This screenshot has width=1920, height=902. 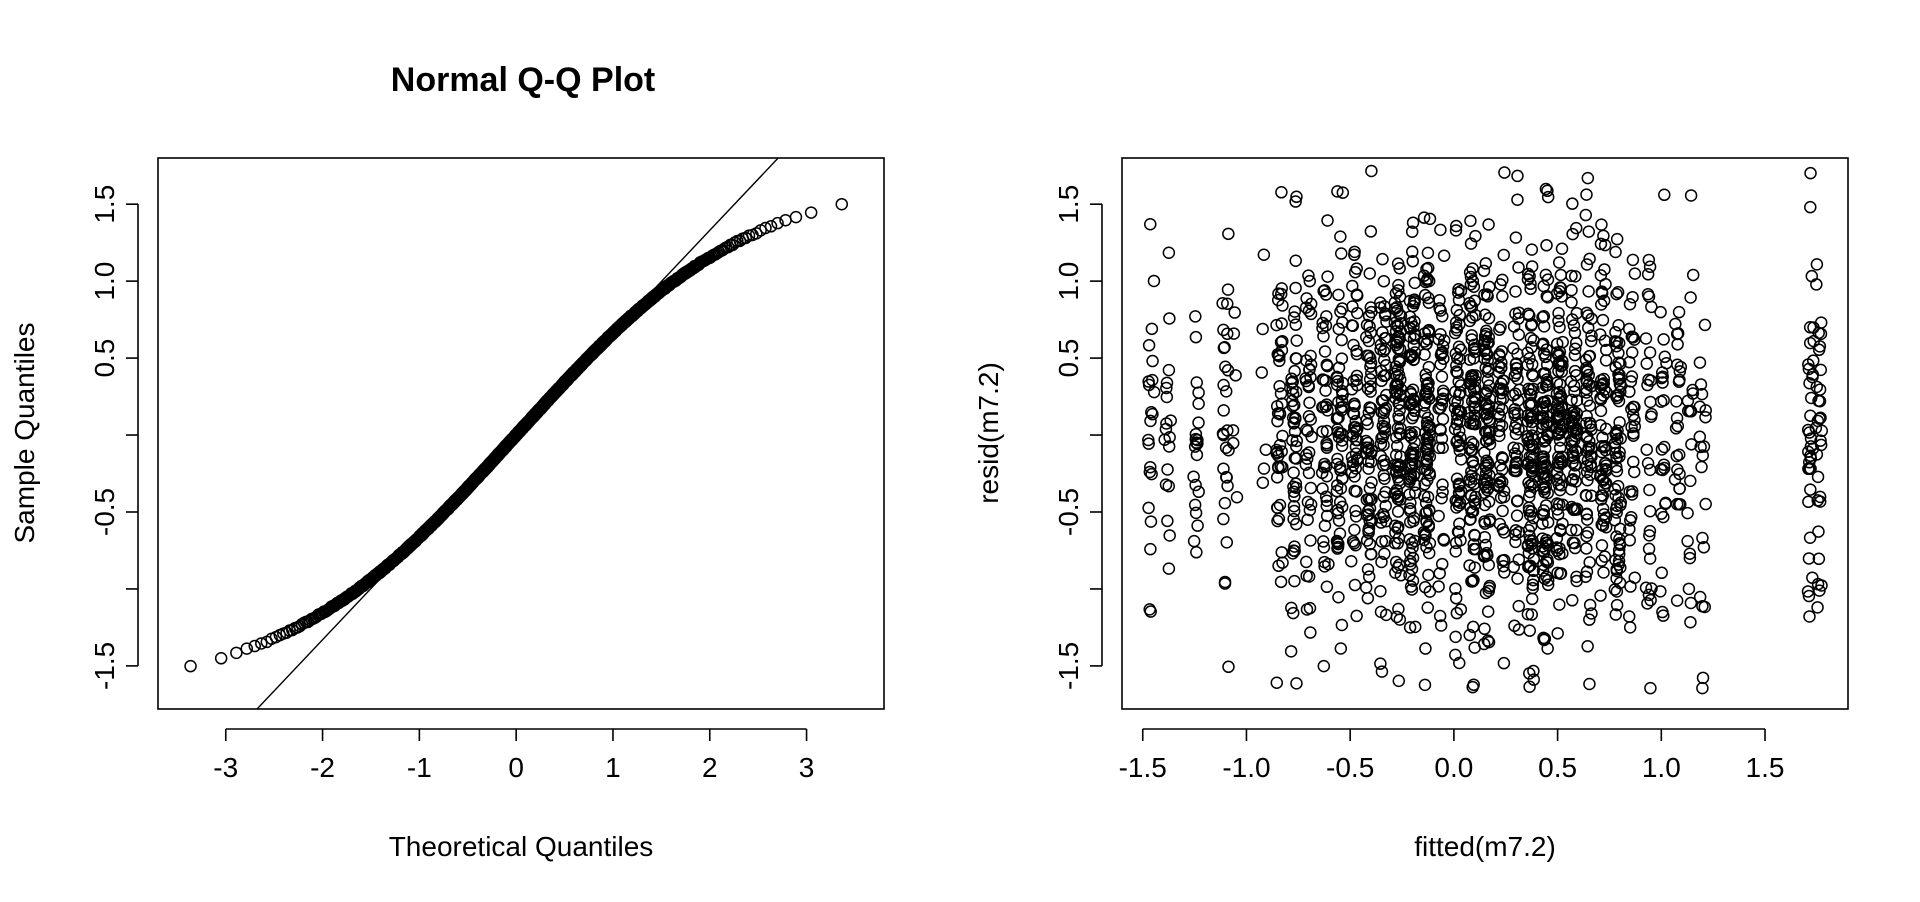 I want to click on residual-y-axis-label: resid(m7.2), so click(x=988, y=433).